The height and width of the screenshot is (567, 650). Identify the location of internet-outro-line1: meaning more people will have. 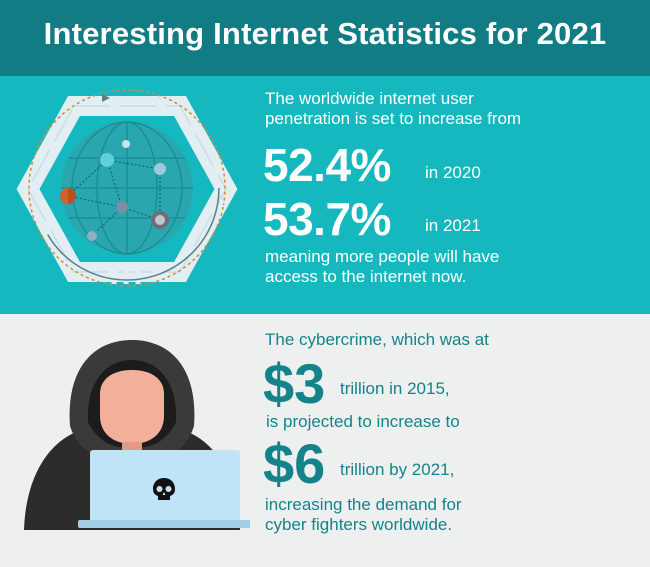
(382, 256).